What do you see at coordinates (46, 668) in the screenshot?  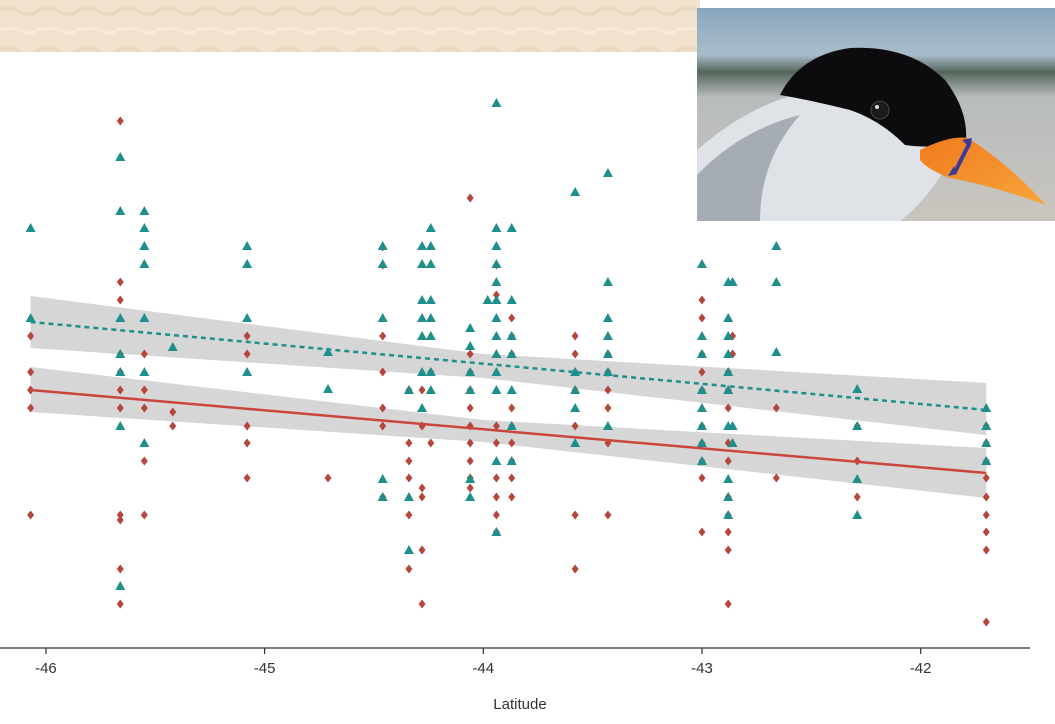 I see `x-tick-label: -46` at bounding box center [46, 668].